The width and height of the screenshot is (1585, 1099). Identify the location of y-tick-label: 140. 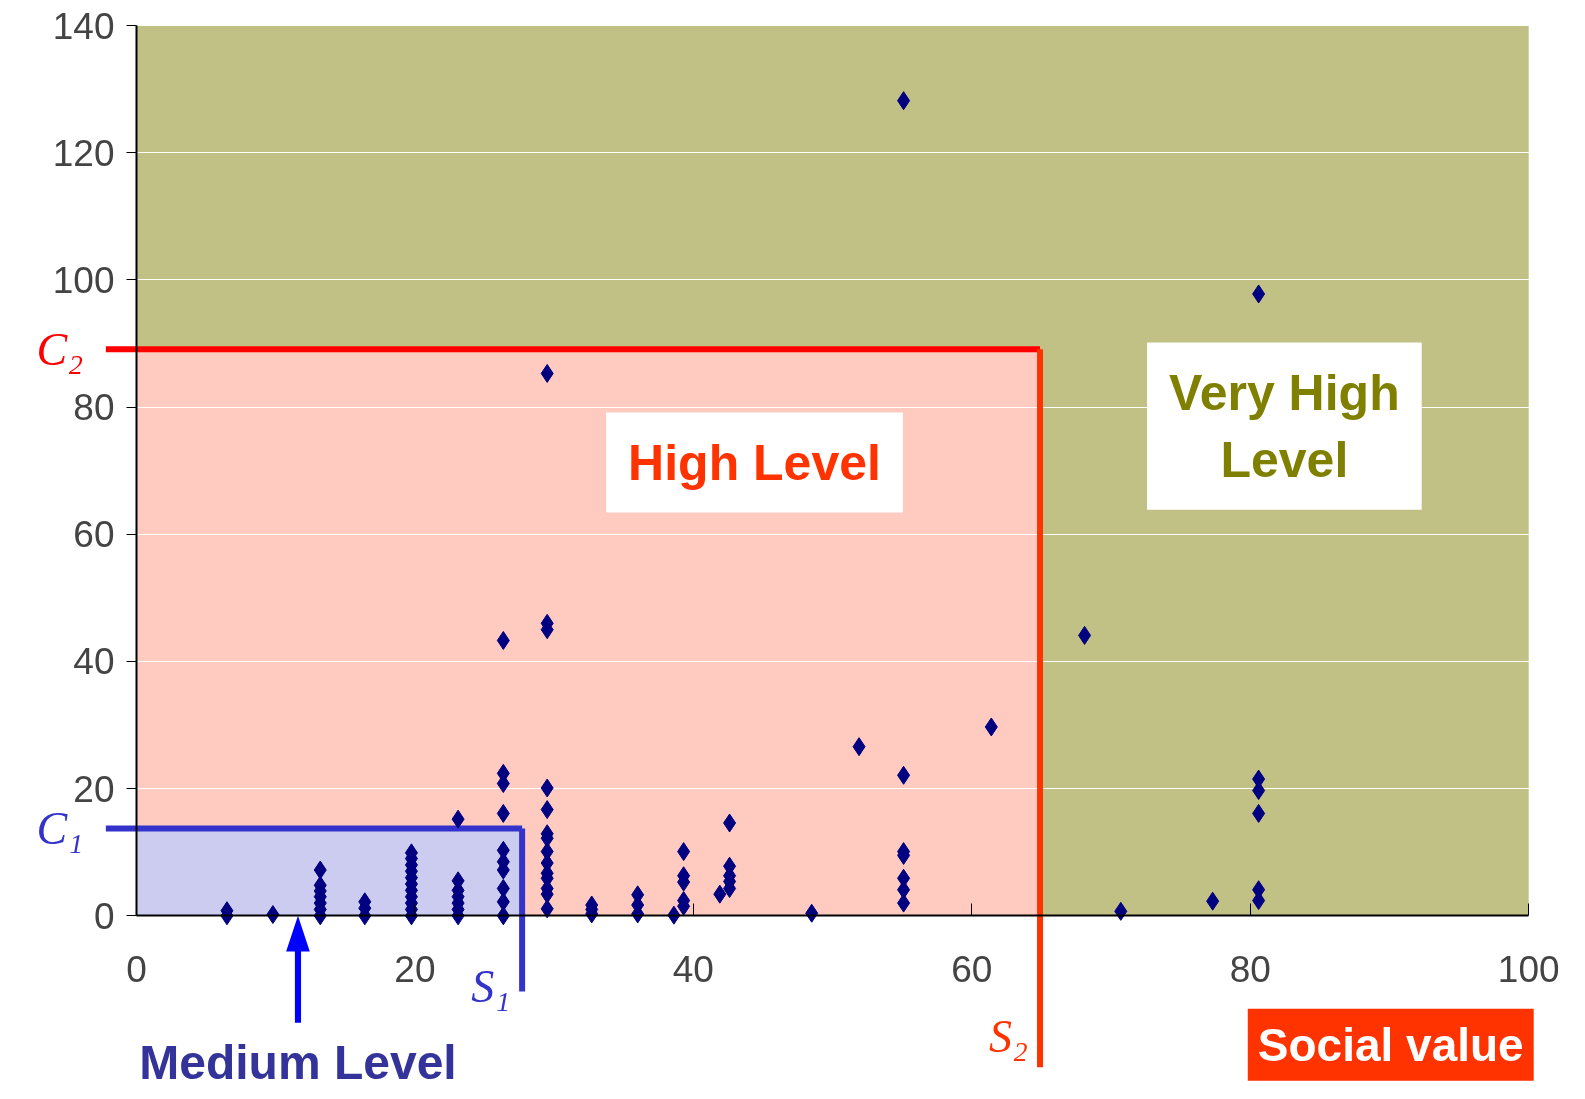
(83, 26).